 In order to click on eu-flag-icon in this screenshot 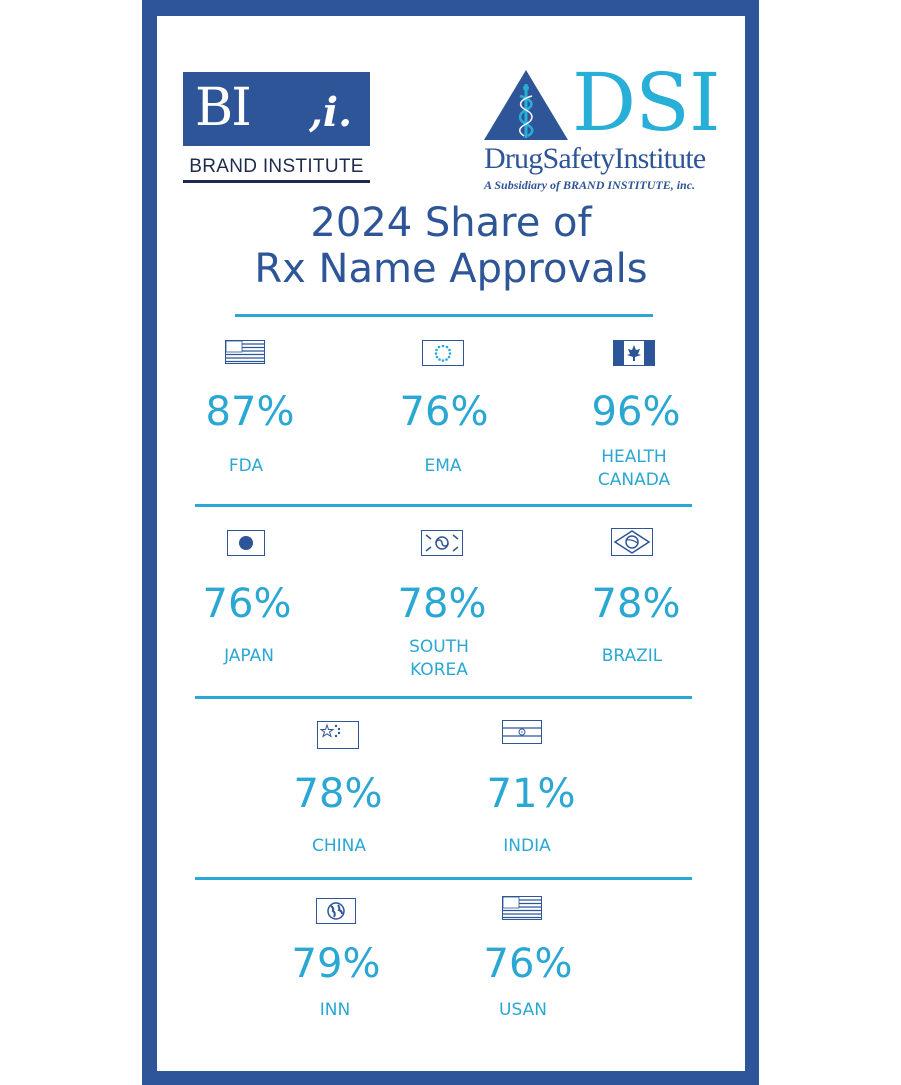, I will do `click(443, 353)`.